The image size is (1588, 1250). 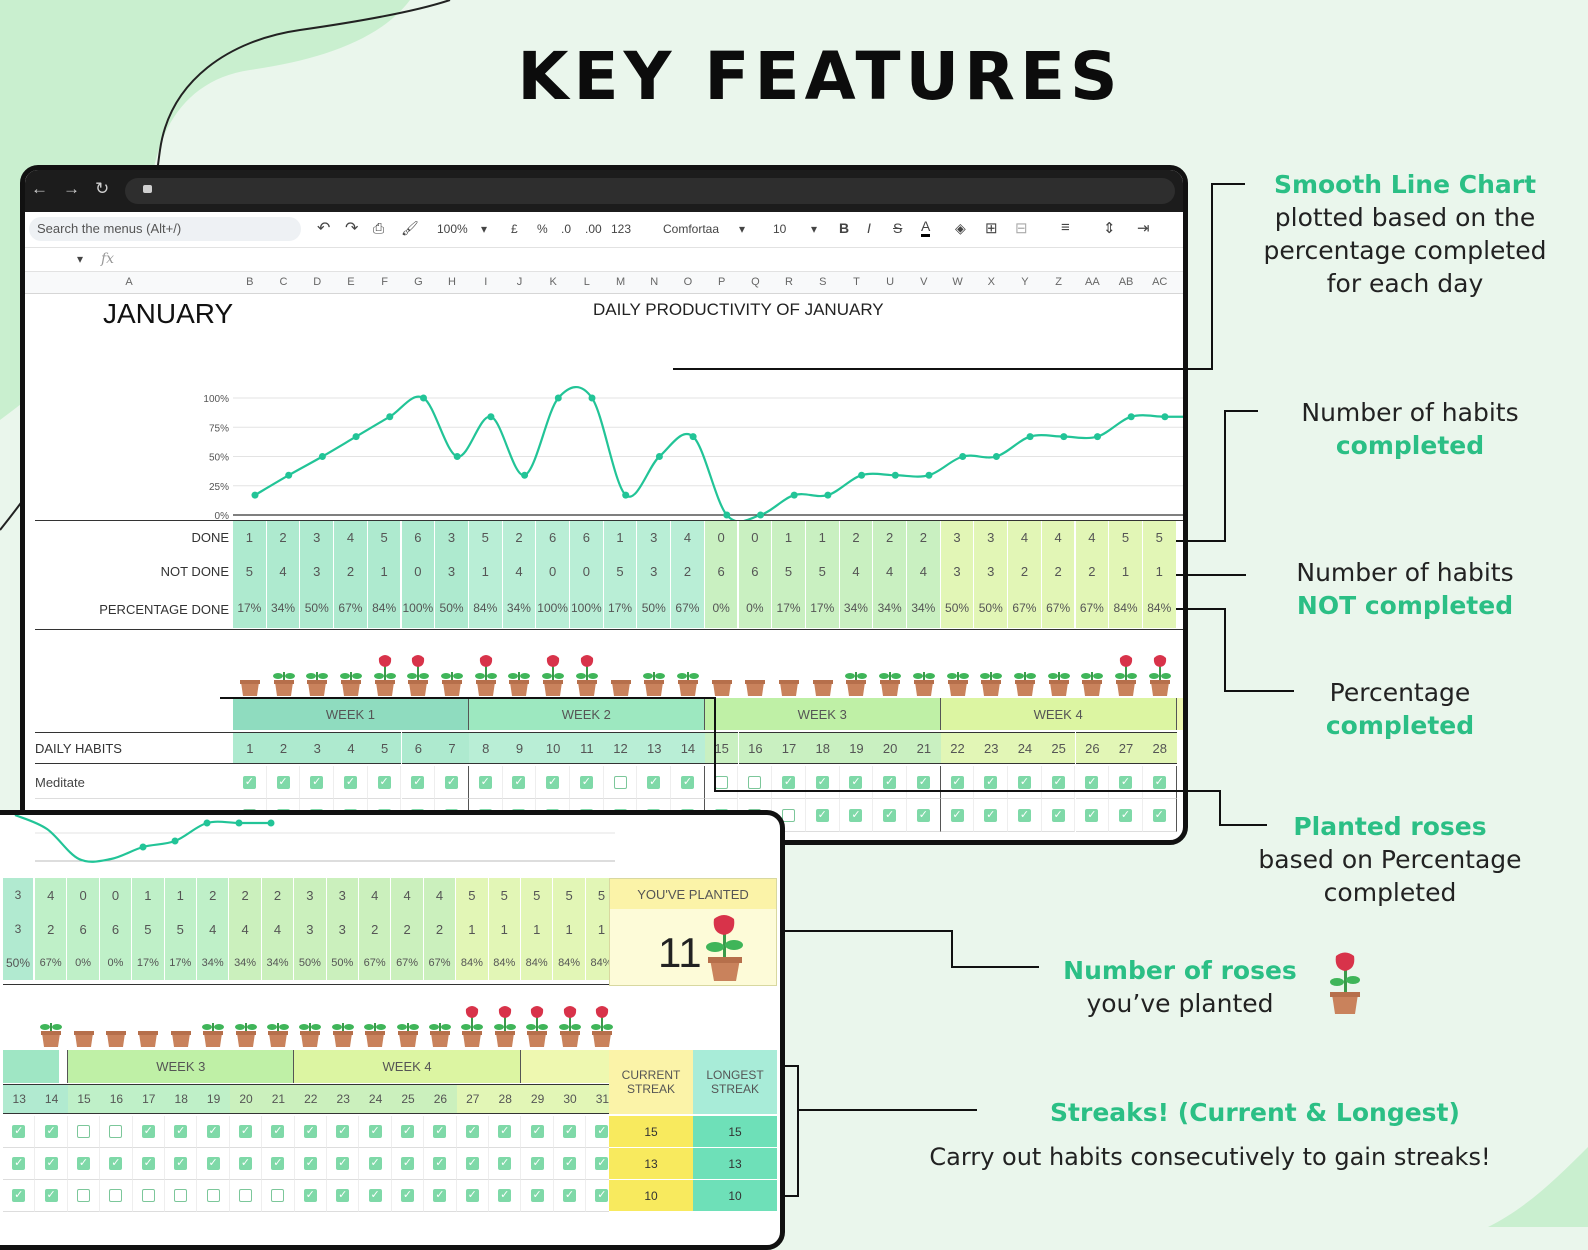 What do you see at coordinates (650, 191) in the screenshot?
I see `address-bar` at bounding box center [650, 191].